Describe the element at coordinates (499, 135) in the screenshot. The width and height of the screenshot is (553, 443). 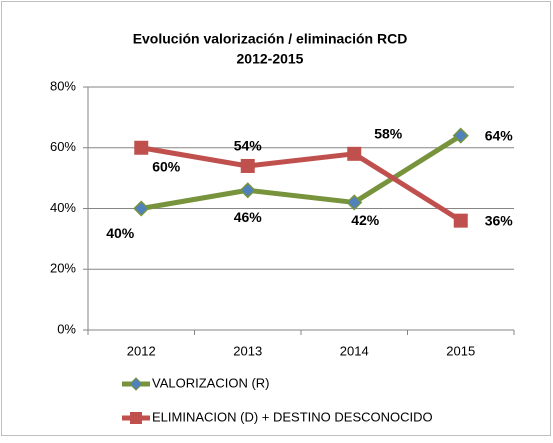
I see `data-label: 64%` at that location.